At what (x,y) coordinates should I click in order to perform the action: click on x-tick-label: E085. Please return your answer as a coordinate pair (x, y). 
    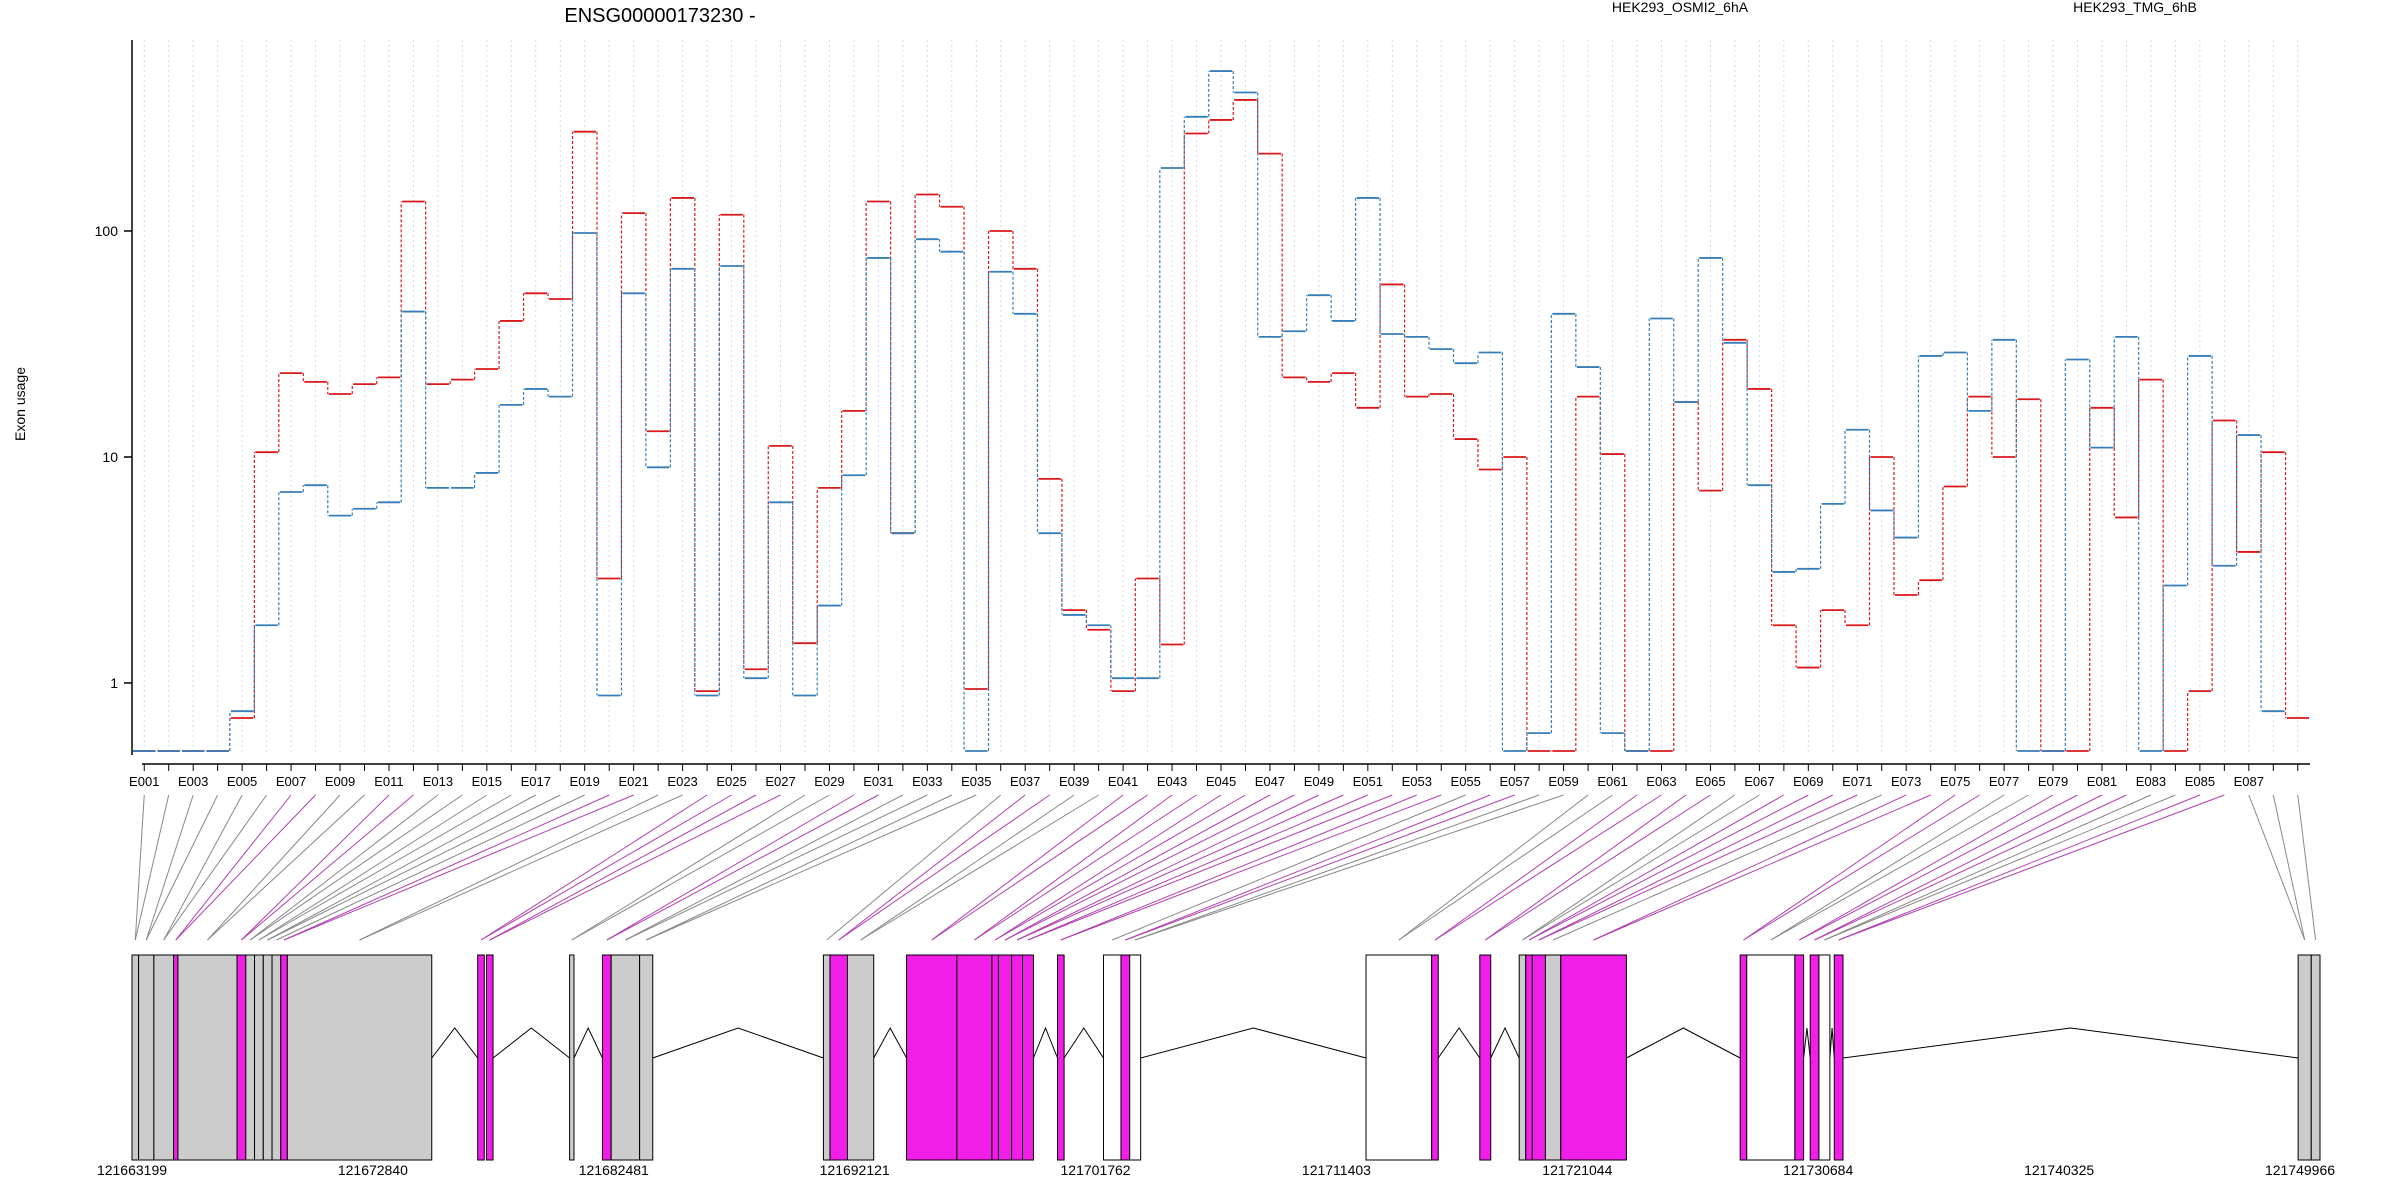
    Looking at the image, I should click on (2200, 781).